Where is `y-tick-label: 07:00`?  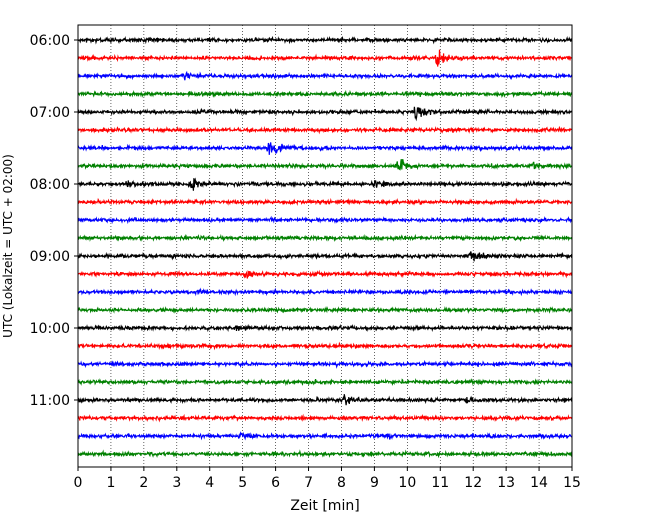 y-tick-label: 07:00 is located at coordinates (50, 113).